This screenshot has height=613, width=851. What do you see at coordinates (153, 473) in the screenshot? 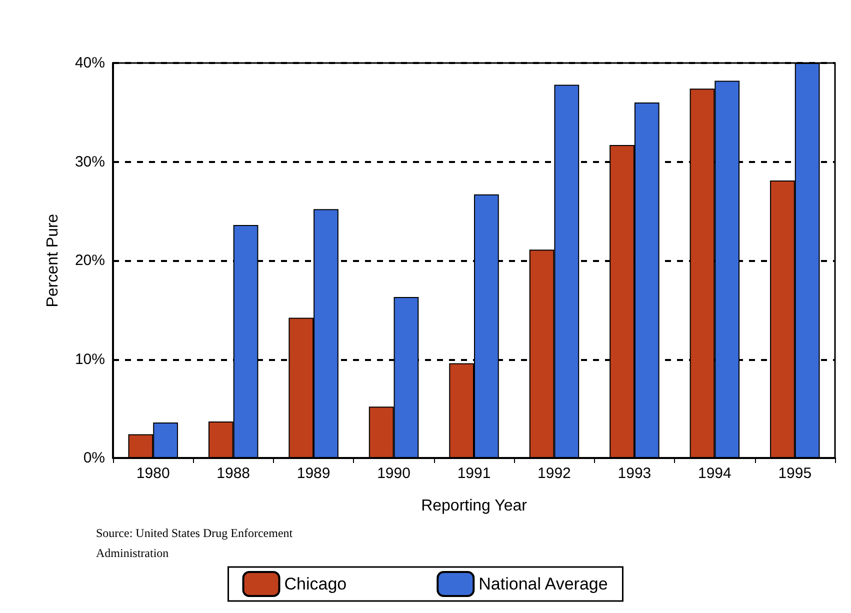
I see `x-tick-label: 1980` at bounding box center [153, 473].